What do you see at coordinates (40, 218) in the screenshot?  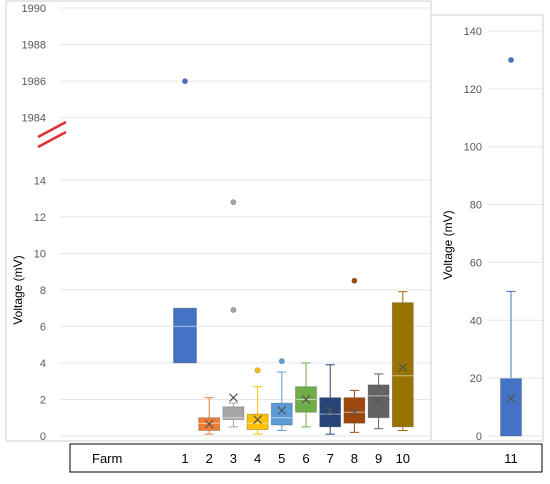 I see `tick-label-lower-6: 12` at bounding box center [40, 218].